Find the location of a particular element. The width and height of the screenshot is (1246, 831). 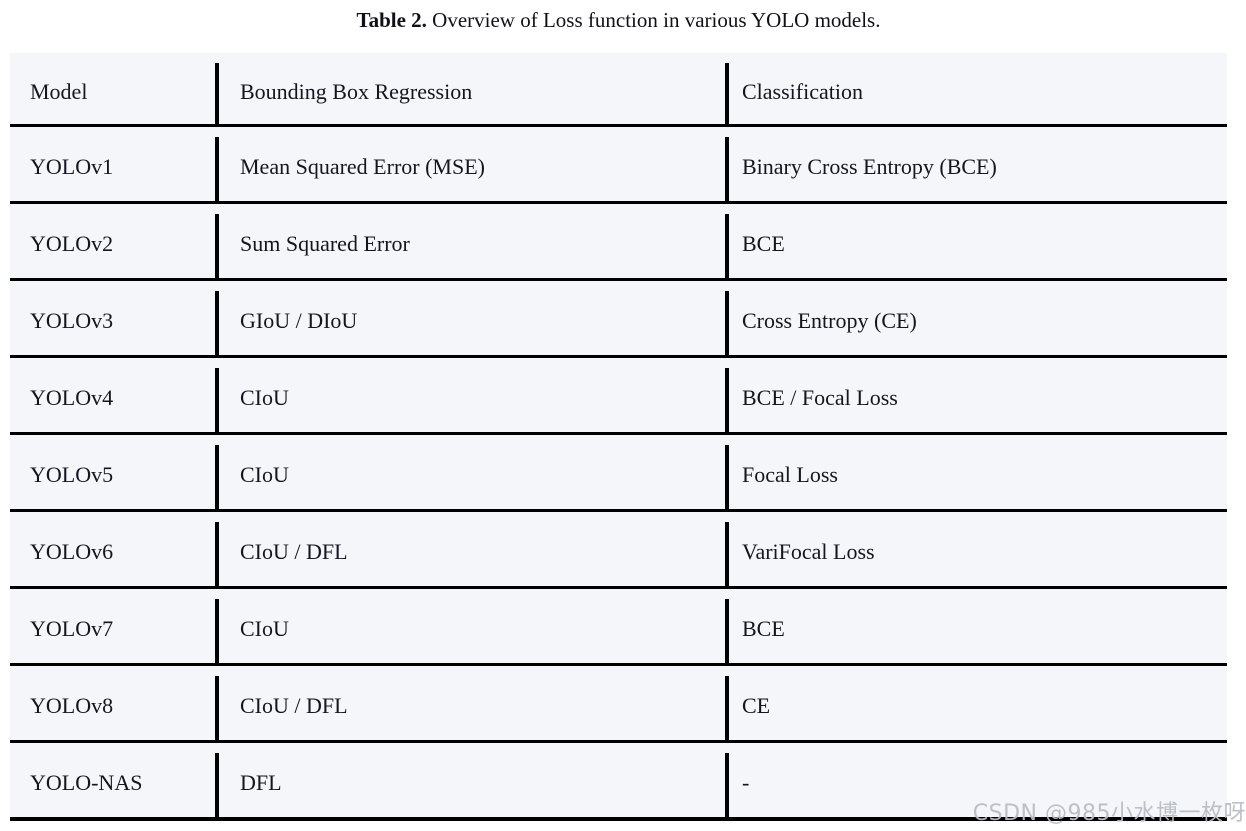

cell-classification: Cross Entropy (CE) is located at coordinates (829, 320).